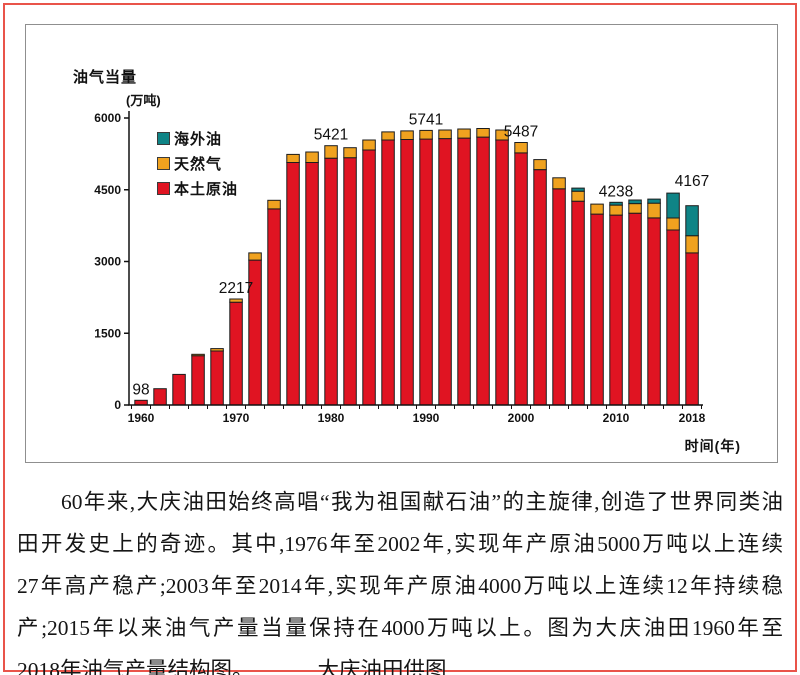 This screenshot has height=675, width=800. Describe the element at coordinates (382, 666) in the screenshot. I see `photo-credit: 大庆油田供图` at that location.